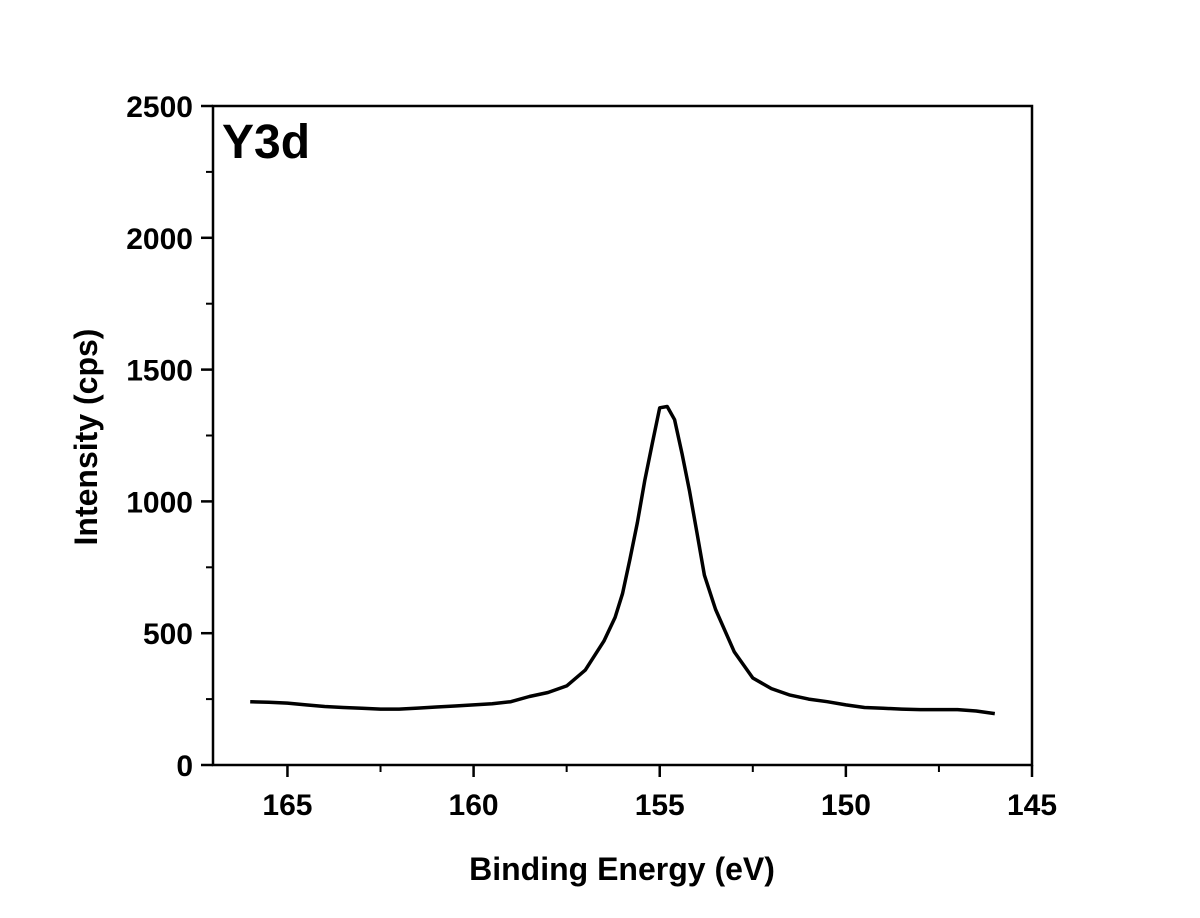 The image size is (1200, 918). I want to click on x-axis-ticks: 165 160 155 150 145, so click(659, 793).